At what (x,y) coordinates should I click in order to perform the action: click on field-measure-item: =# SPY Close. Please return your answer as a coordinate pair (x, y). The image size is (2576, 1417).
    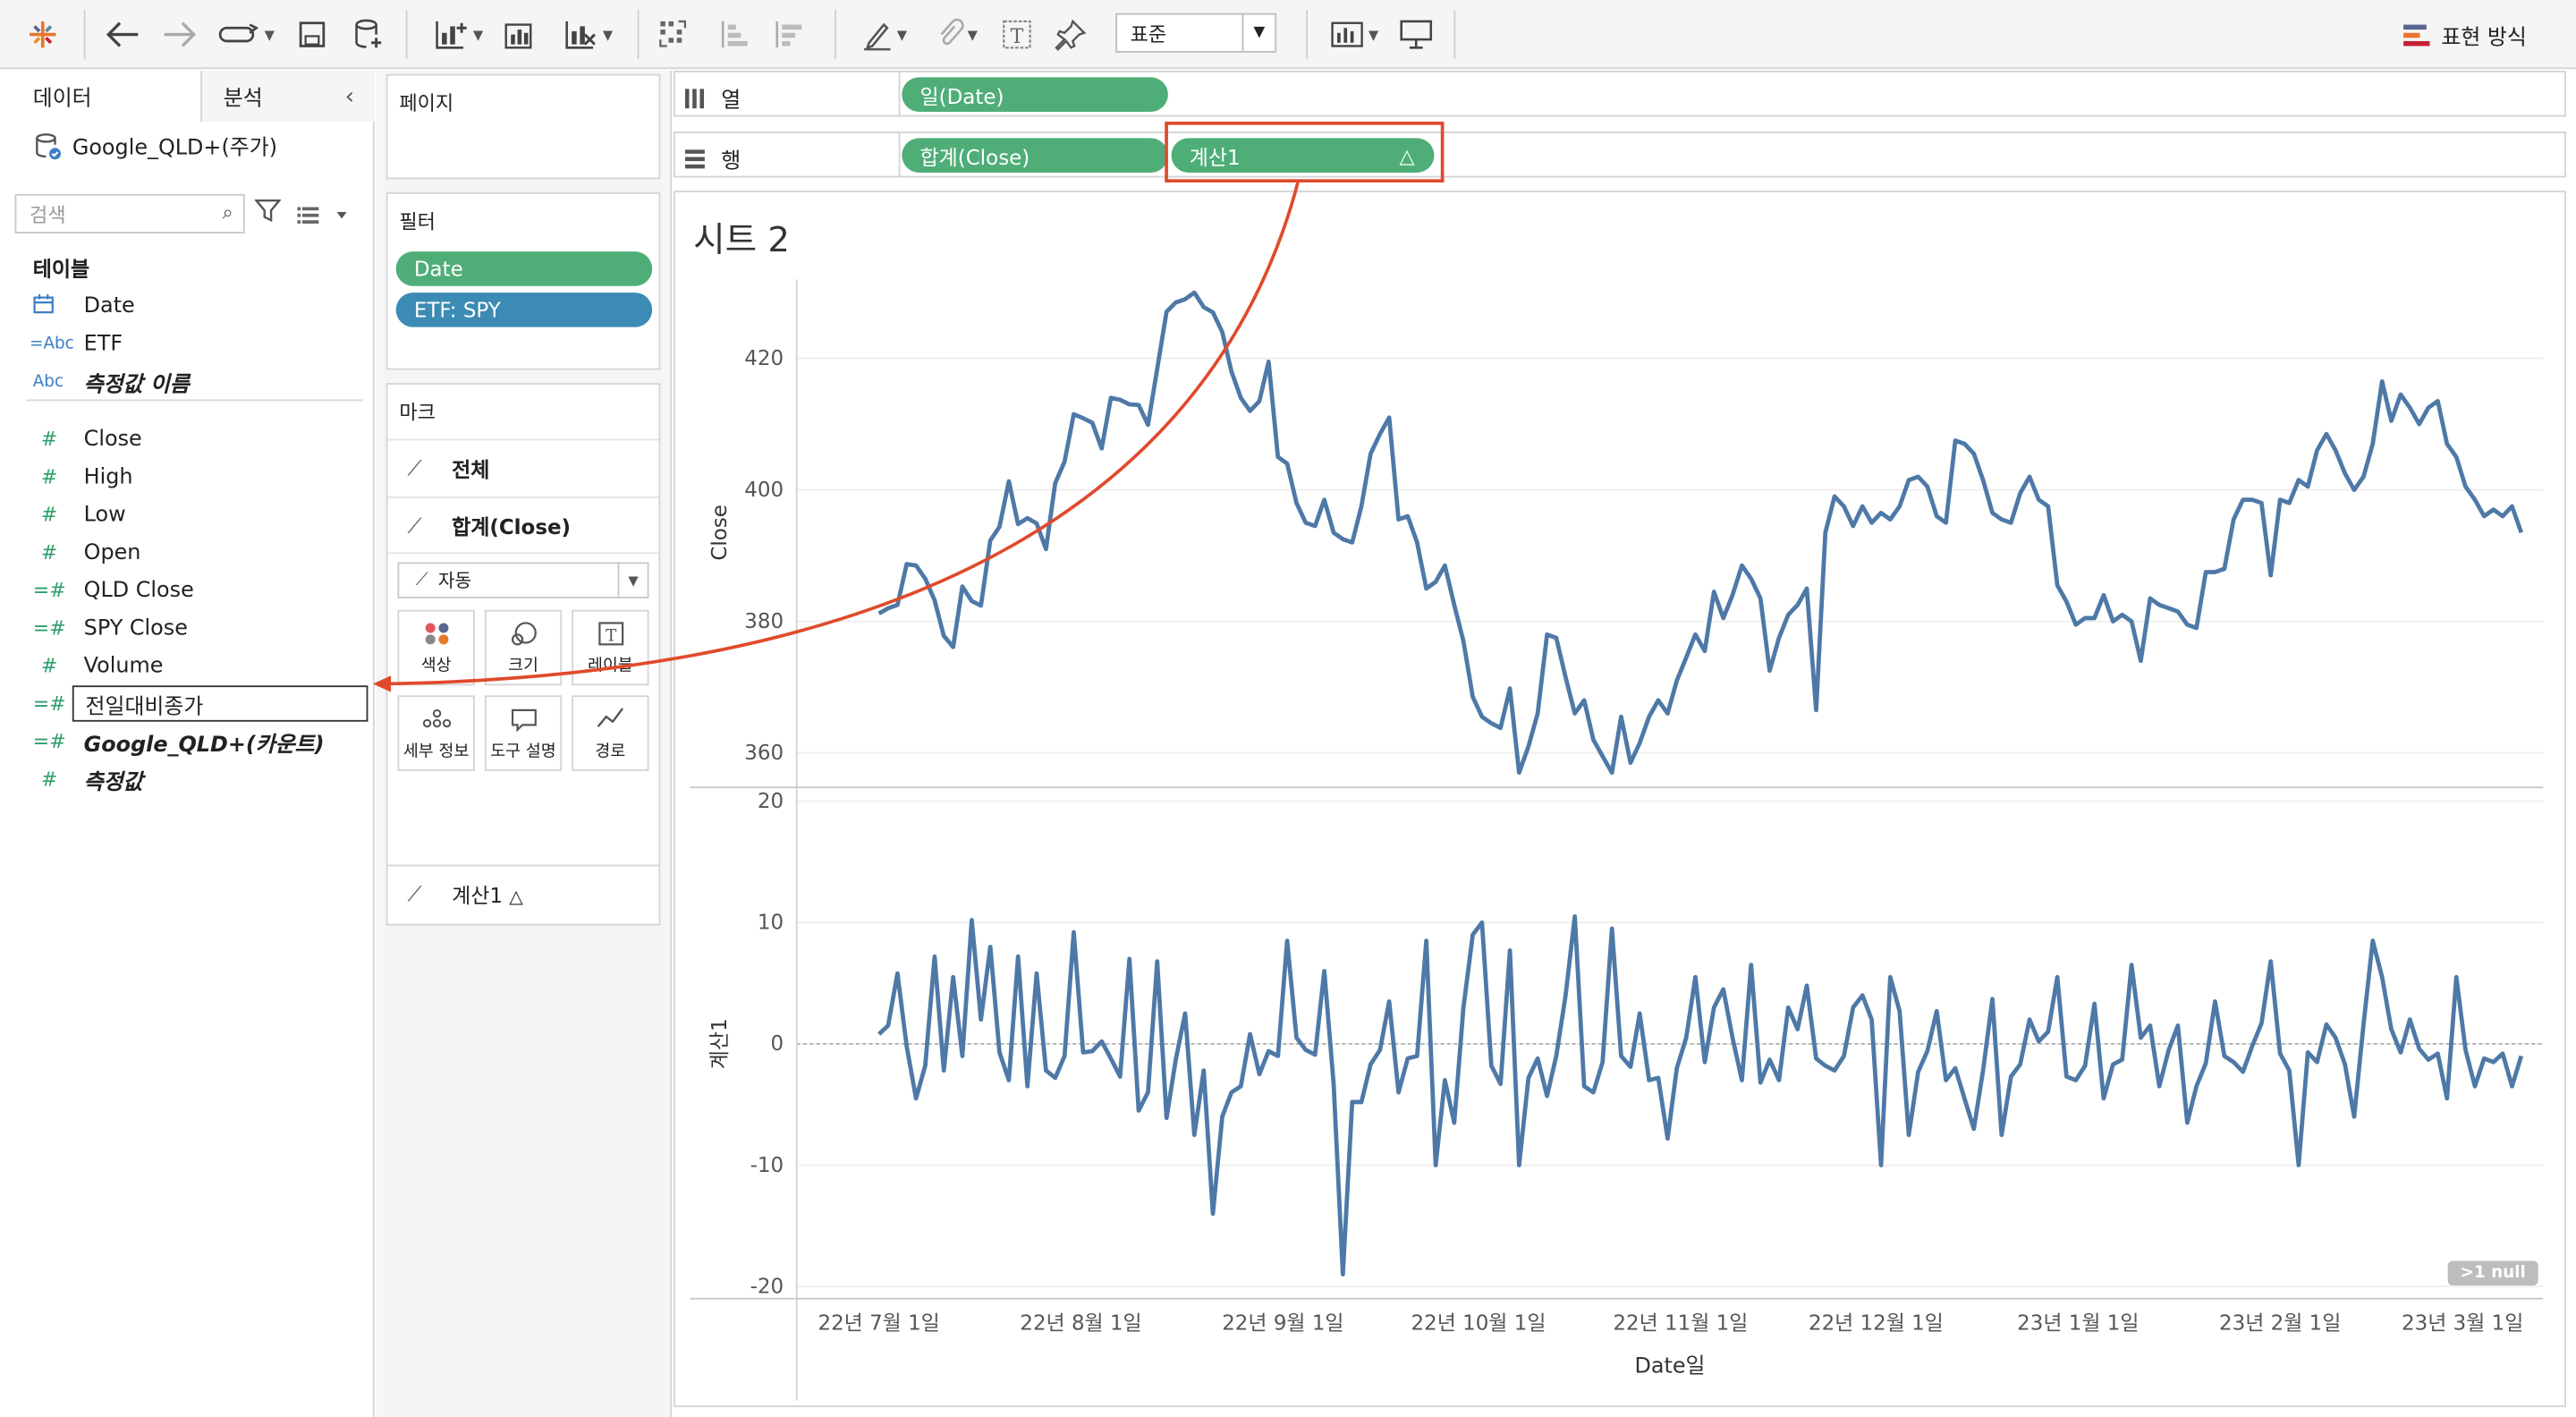
    Looking at the image, I should click on (187, 628).